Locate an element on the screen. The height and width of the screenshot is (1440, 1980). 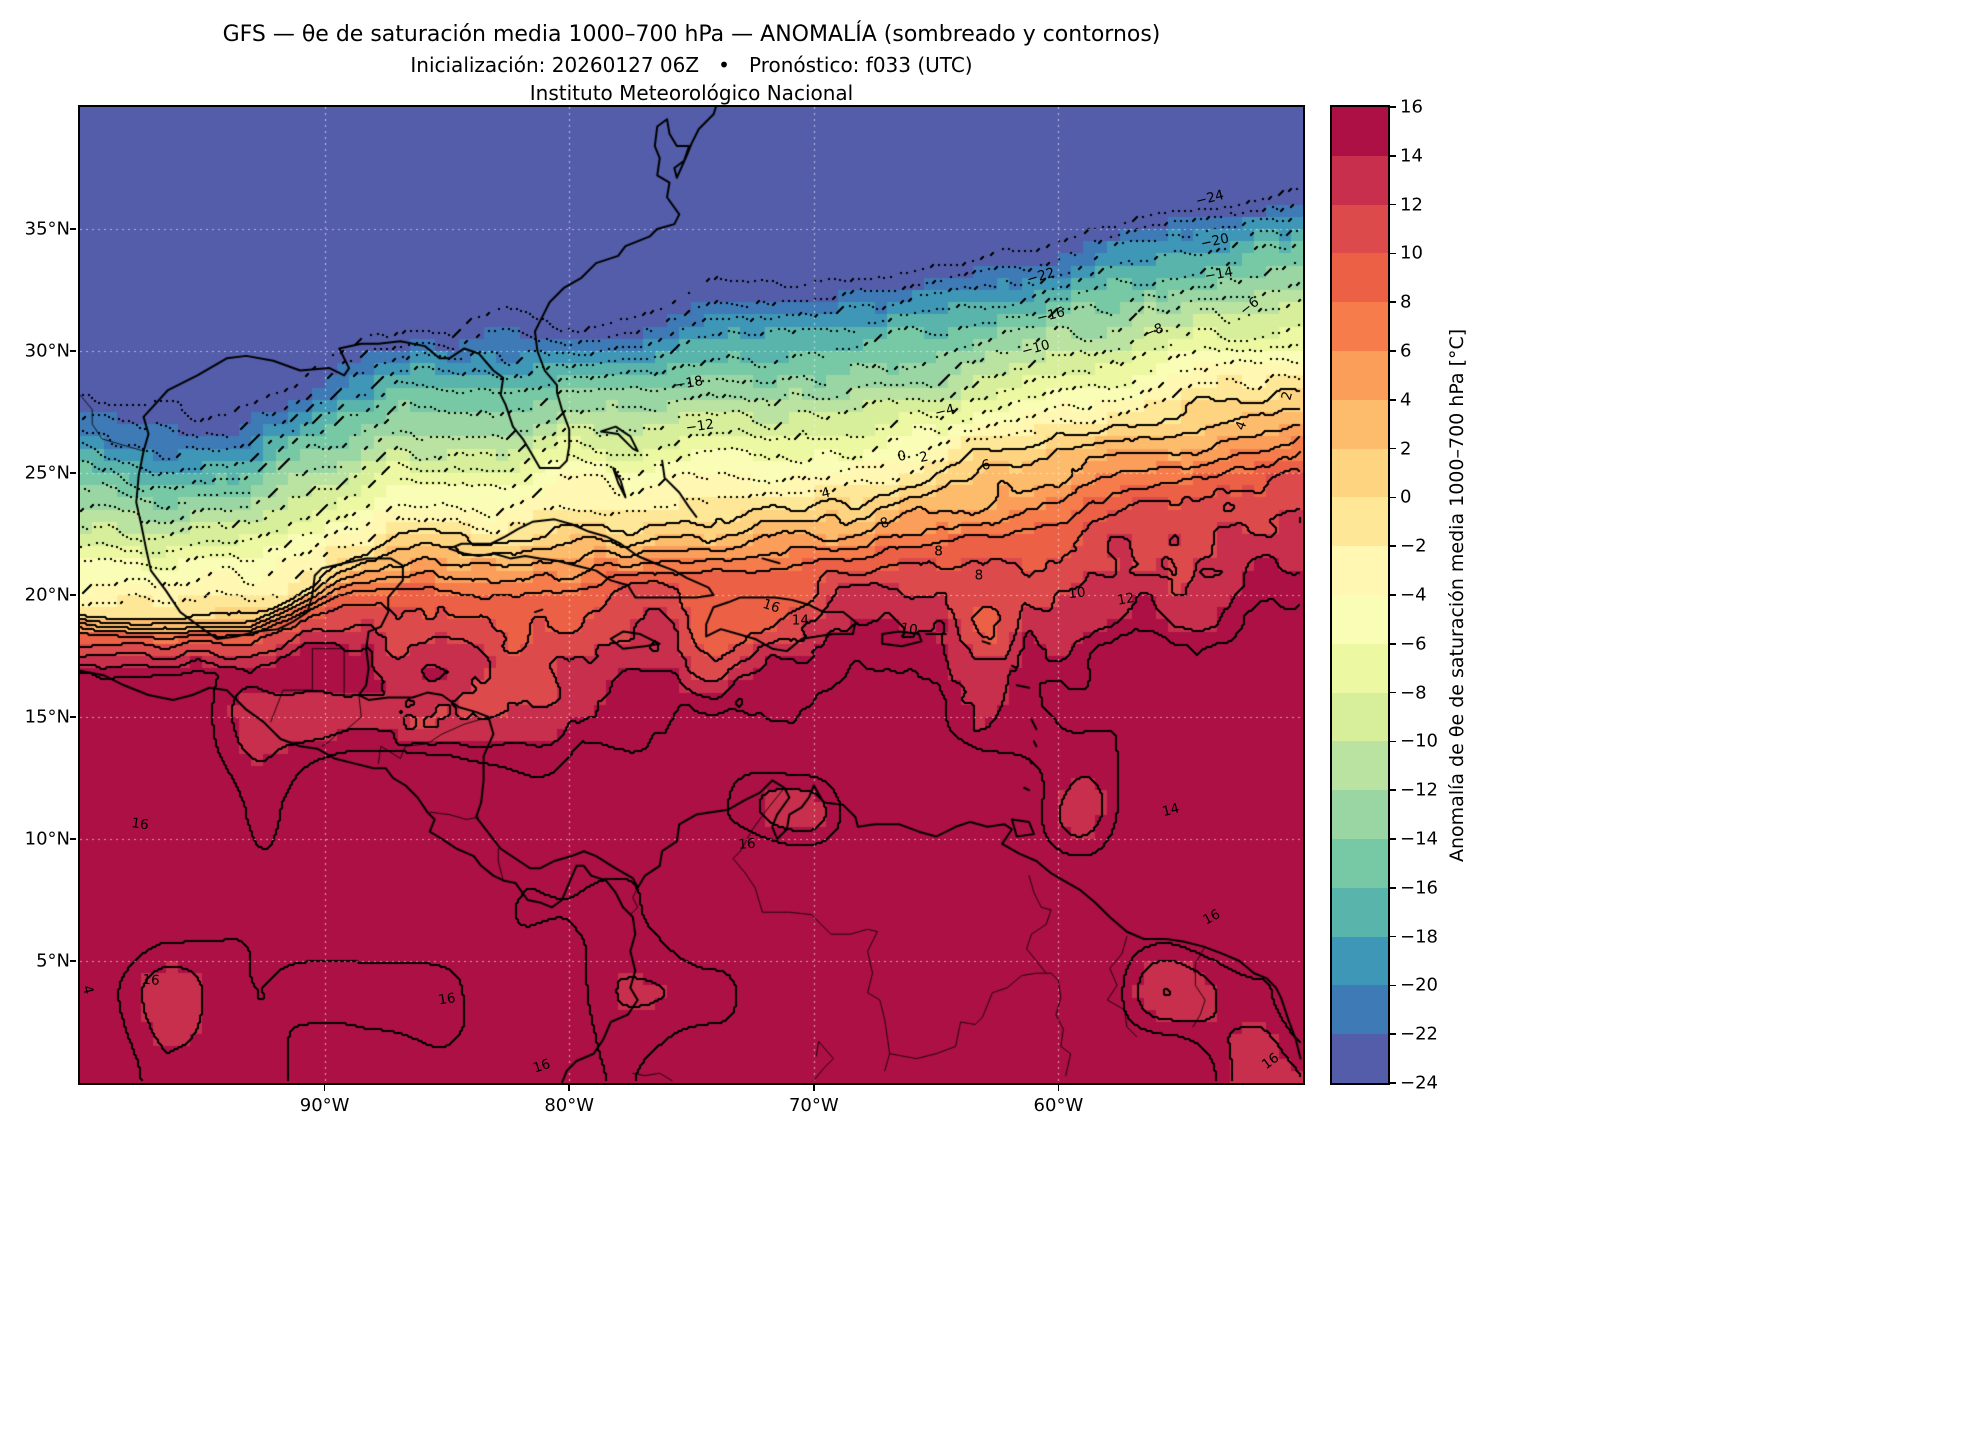
colorbar-tick-label: 16 is located at coordinates (1411, 107).